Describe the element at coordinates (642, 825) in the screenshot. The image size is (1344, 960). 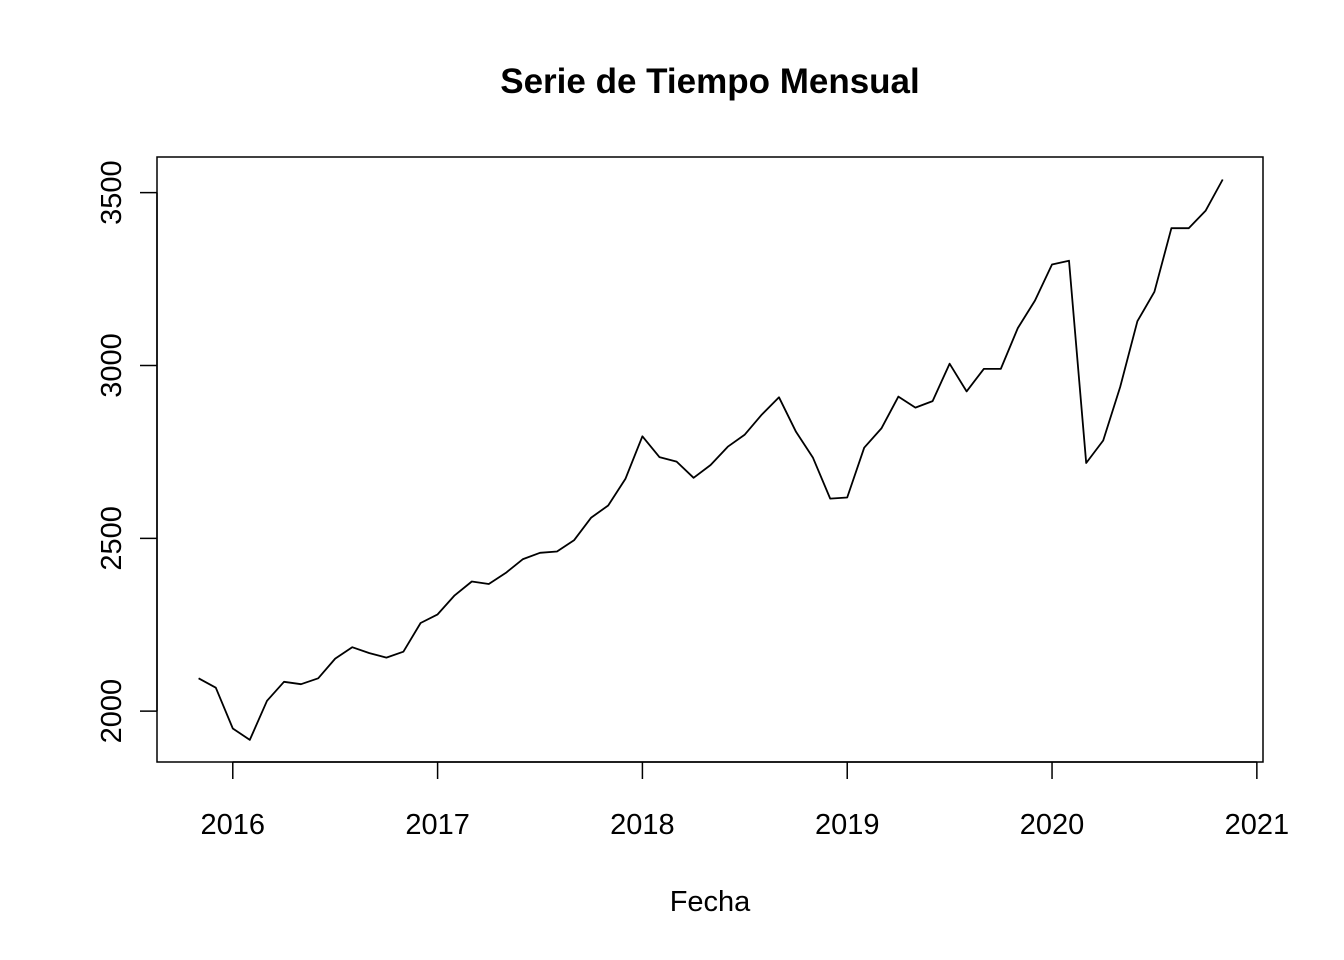
I see `x-tick-label: 2018` at that location.